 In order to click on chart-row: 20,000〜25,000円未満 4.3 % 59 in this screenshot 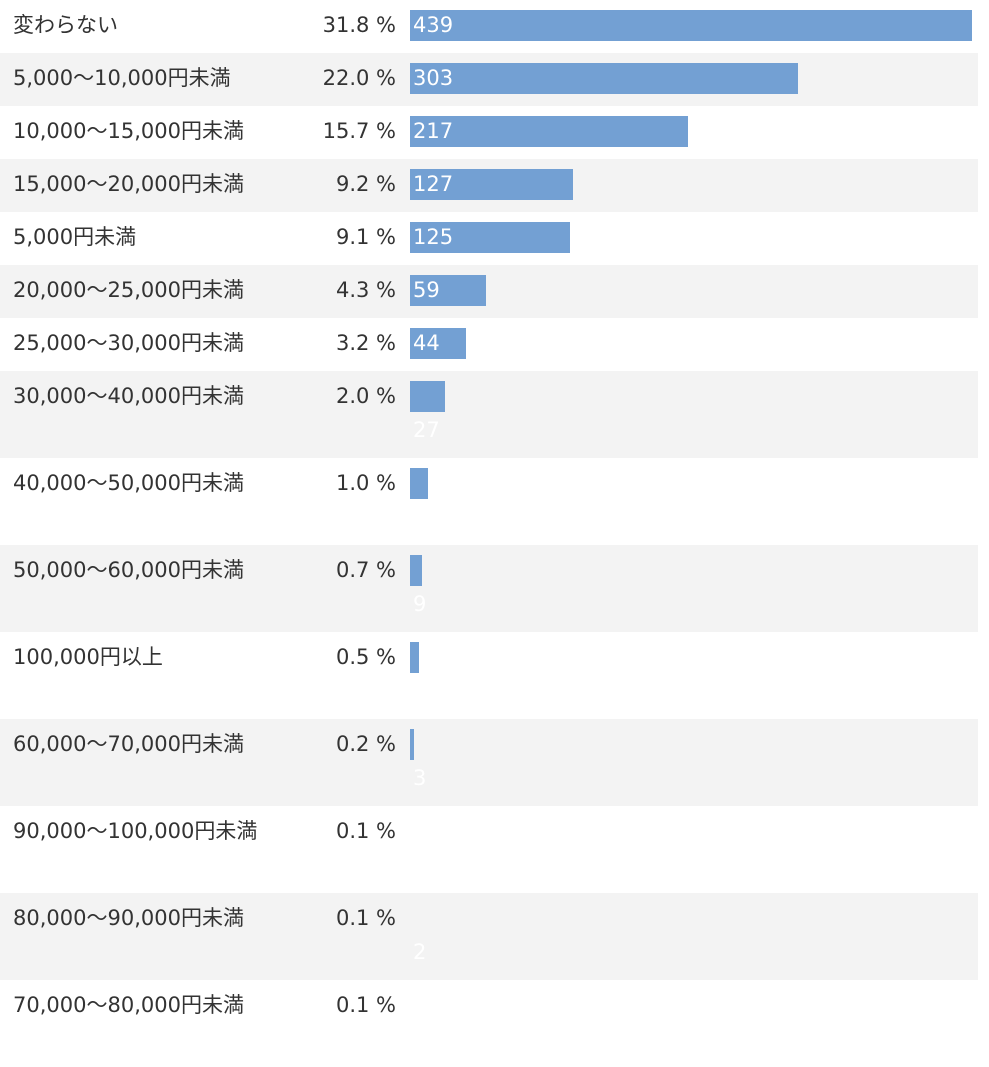, I will do `click(489, 291)`.